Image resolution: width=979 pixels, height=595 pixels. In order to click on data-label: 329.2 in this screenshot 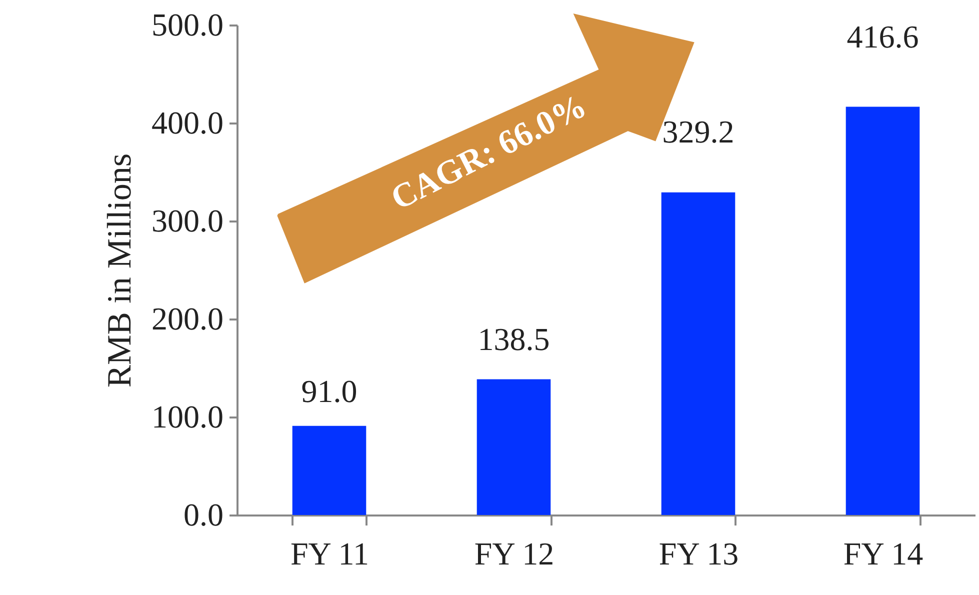, I will do `click(698, 132)`.